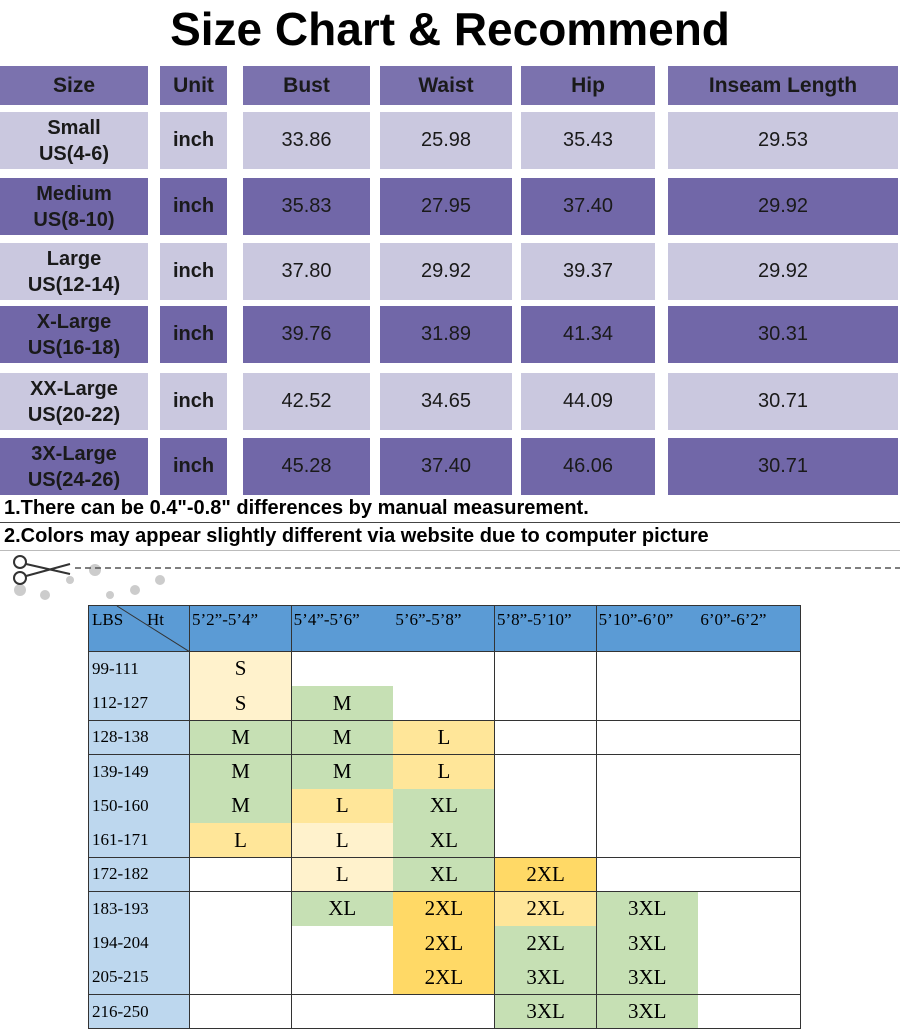 The height and width of the screenshot is (1029, 900). What do you see at coordinates (74, 466) in the screenshot?
I see `size-cell: 3X-Large US(24-26)` at bounding box center [74, 466].